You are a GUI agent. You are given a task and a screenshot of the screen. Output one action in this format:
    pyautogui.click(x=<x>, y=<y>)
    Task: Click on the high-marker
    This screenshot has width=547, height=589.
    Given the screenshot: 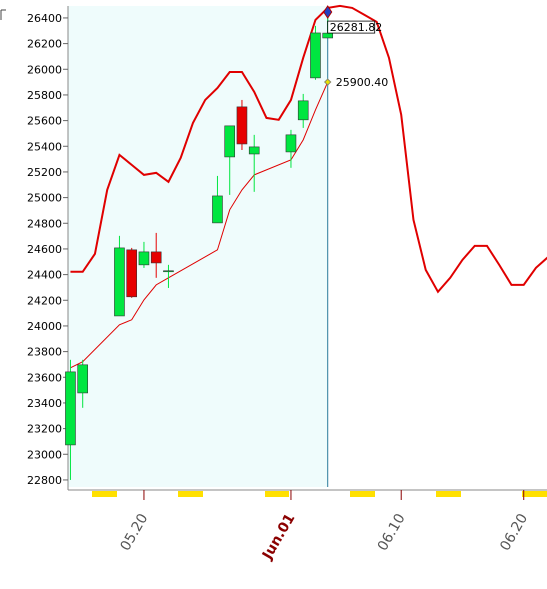 What is the action you would take?
    pyautogui.click(x=328, y=12)
    